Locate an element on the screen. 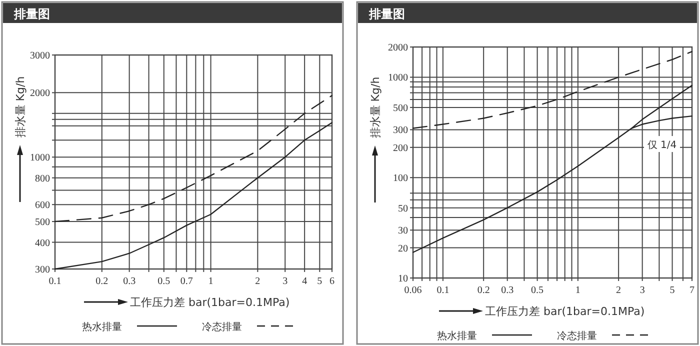  y-tick-label: 100 is located at coordinates (400, 178).